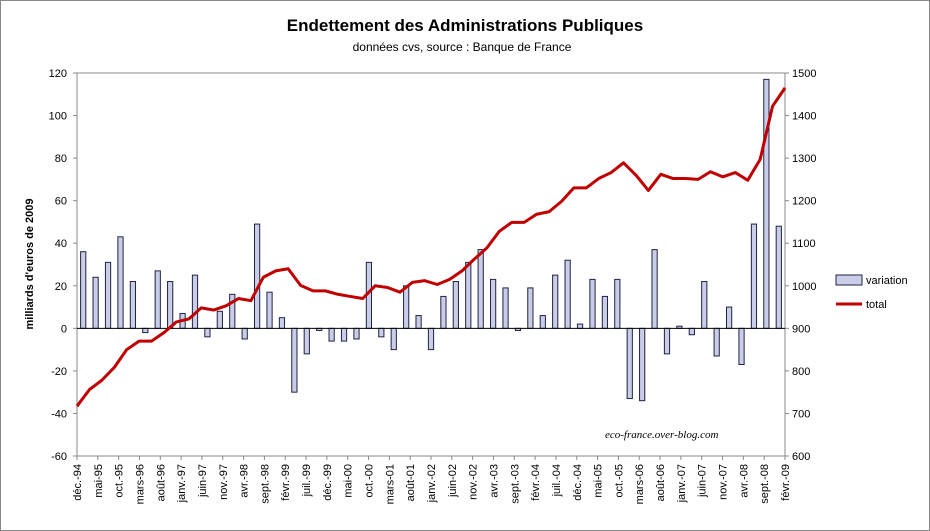 The image size is (930, 531). I want to click on x-tick-label: févr.-09, so click(786, 482).